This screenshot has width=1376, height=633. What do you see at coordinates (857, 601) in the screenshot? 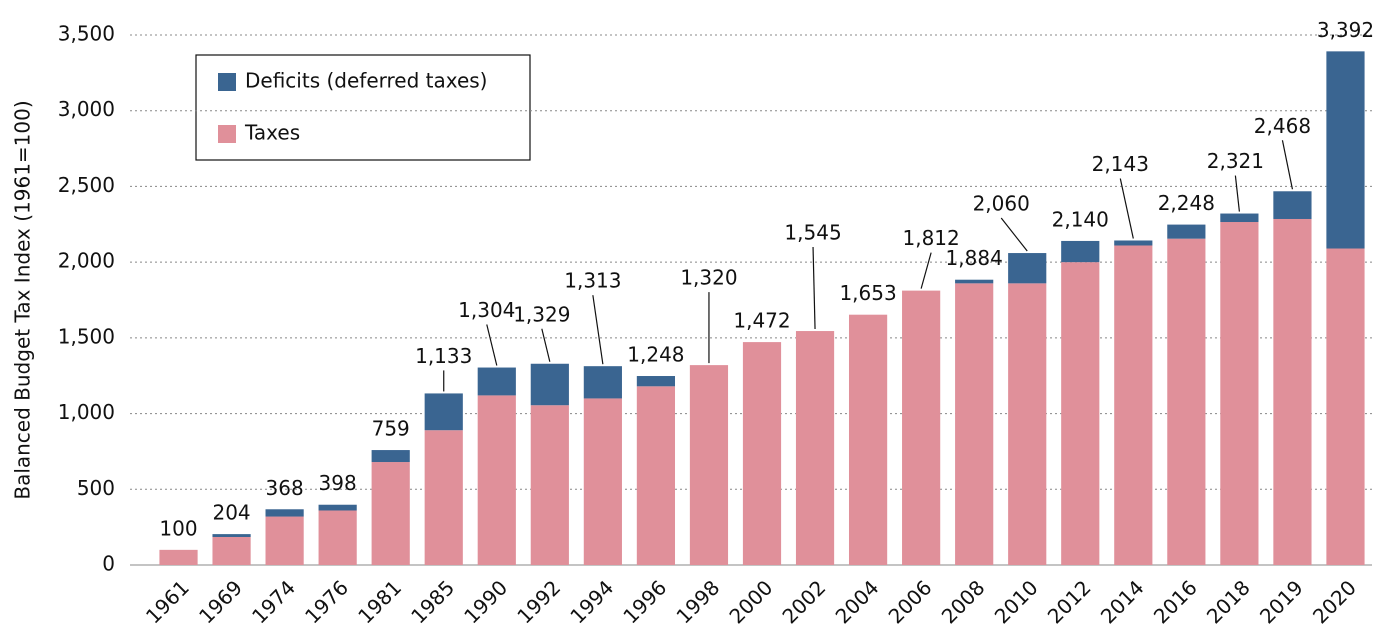
I see `x-tick-label: 2004` at bounding box center [857, 601].